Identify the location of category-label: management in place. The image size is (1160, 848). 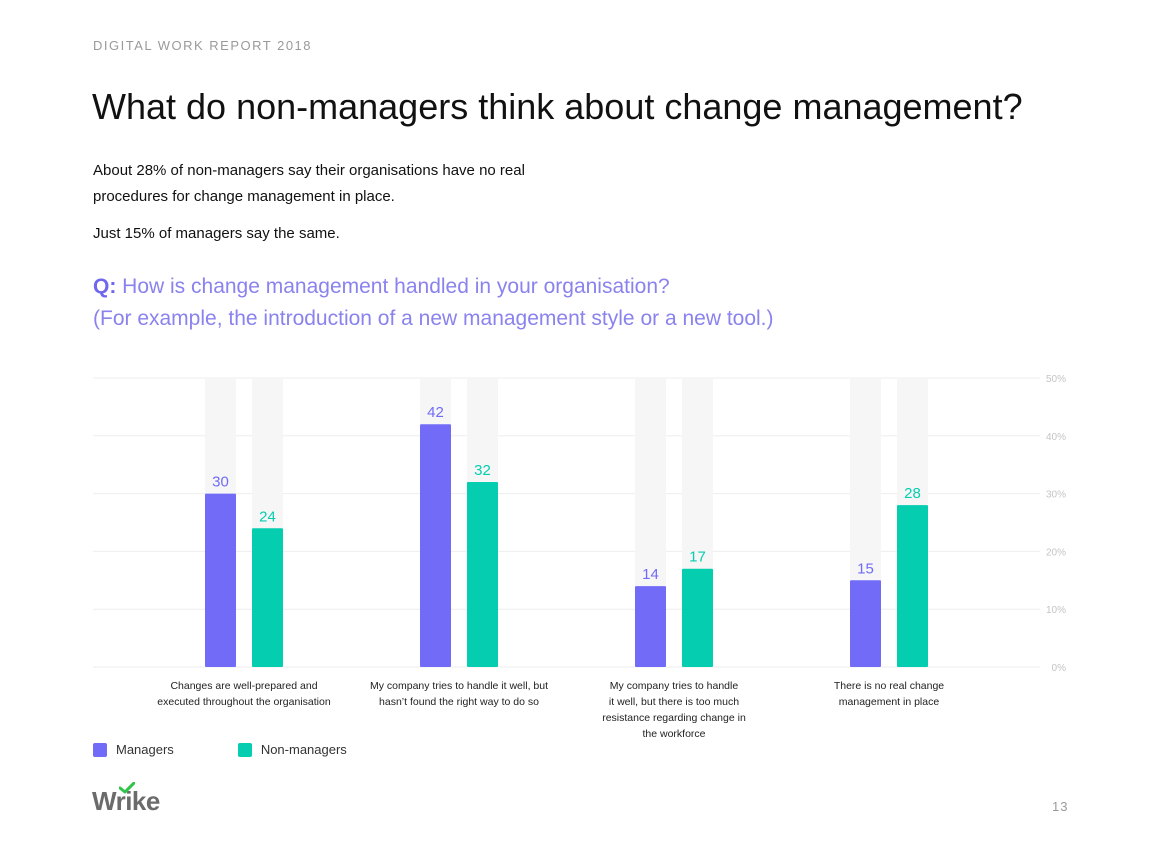
(889, 702).